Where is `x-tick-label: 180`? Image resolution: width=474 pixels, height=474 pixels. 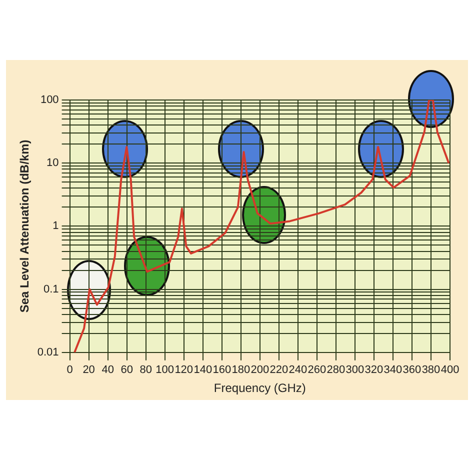
x-tick-label: 180 is located at coordinates (241, 370).